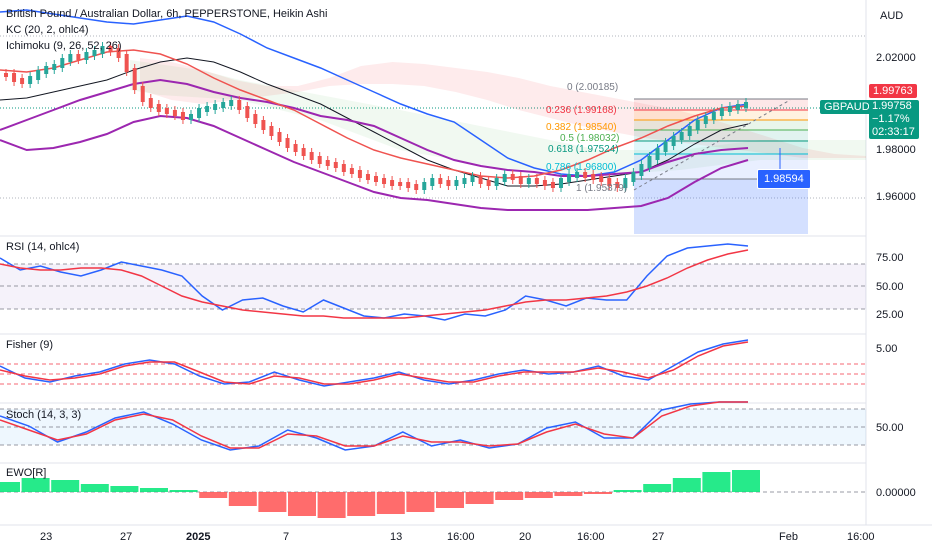  What do you see at coordinates (64, 46) in the screenshot?
I see `ichimoku-legend: Ichimoku (9, 26, 52, 26)` at bounding box center [64, 46].